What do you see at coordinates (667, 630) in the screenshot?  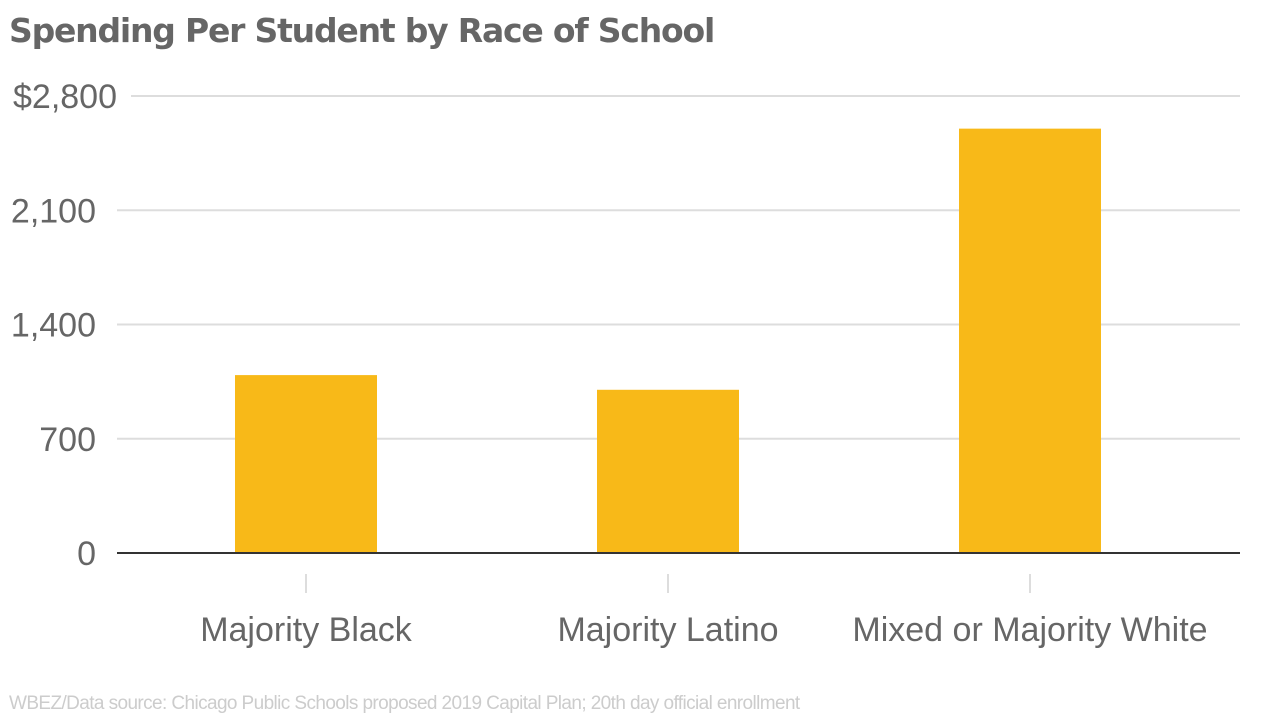 I see `x-category-label: Majority Latino` at bounding box center [667, 630].